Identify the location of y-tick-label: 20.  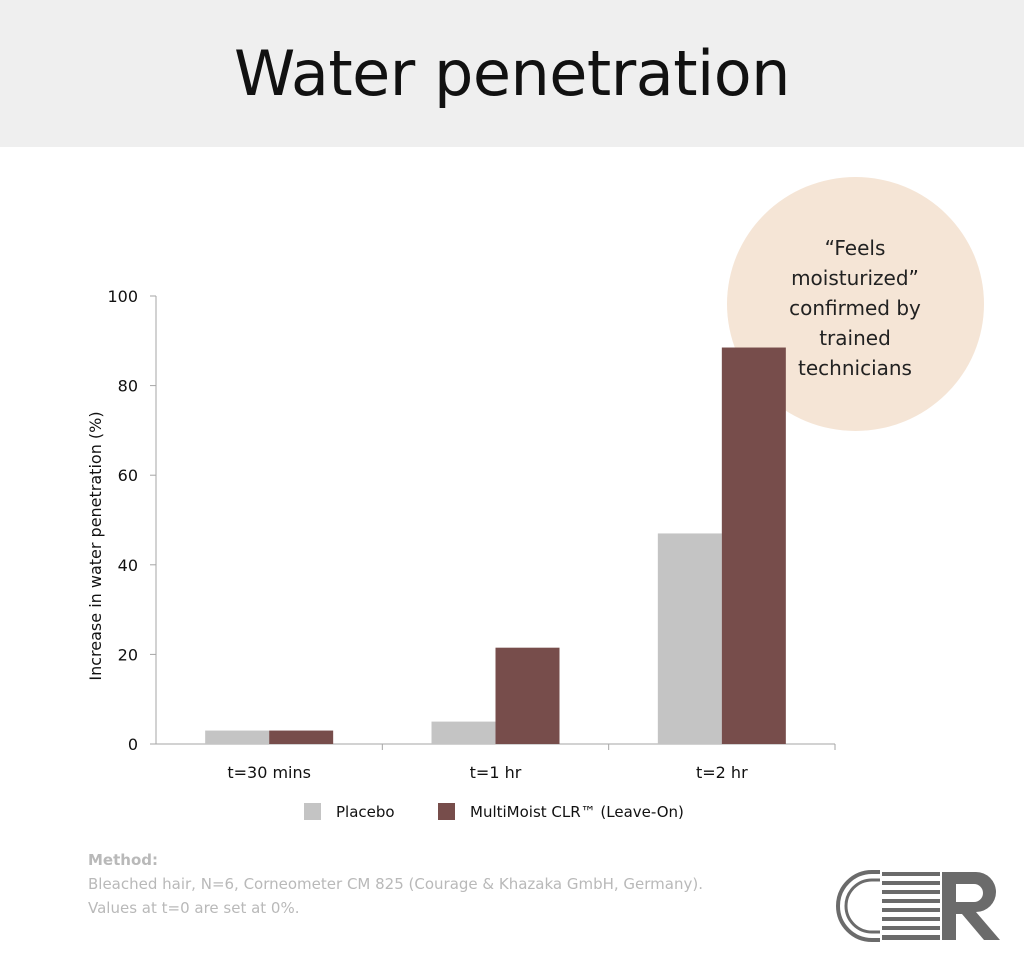
(128, 654).